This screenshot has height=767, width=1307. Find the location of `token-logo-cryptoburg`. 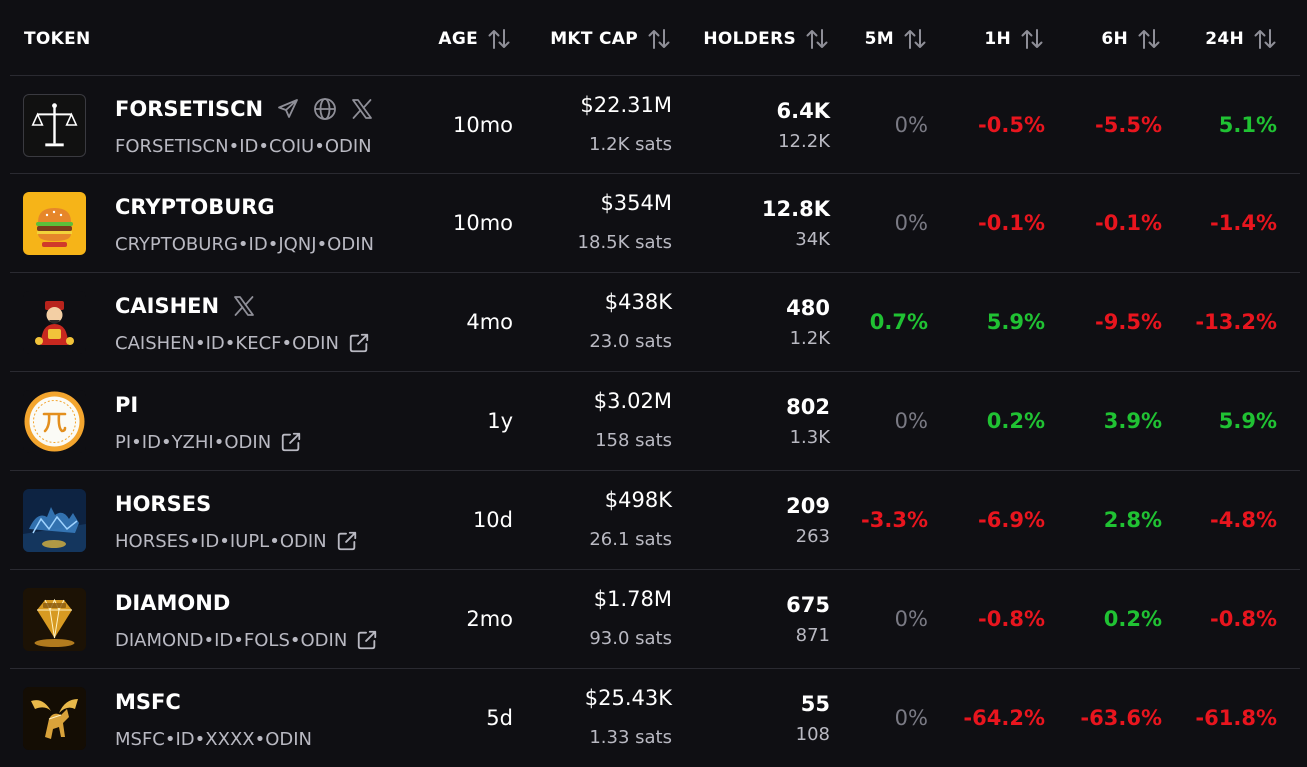

token-logo-cryptoburg is located at coordinates (54, 223).